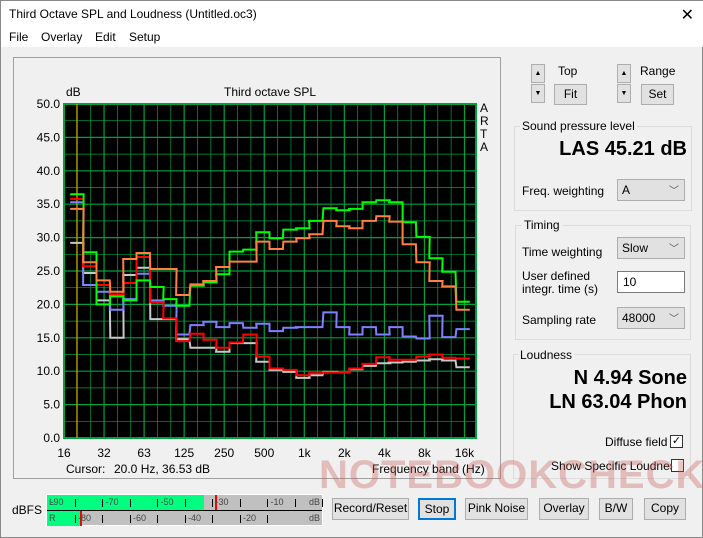  I want to click on freq-weighting-select: A ﹀, so click(651, 190).